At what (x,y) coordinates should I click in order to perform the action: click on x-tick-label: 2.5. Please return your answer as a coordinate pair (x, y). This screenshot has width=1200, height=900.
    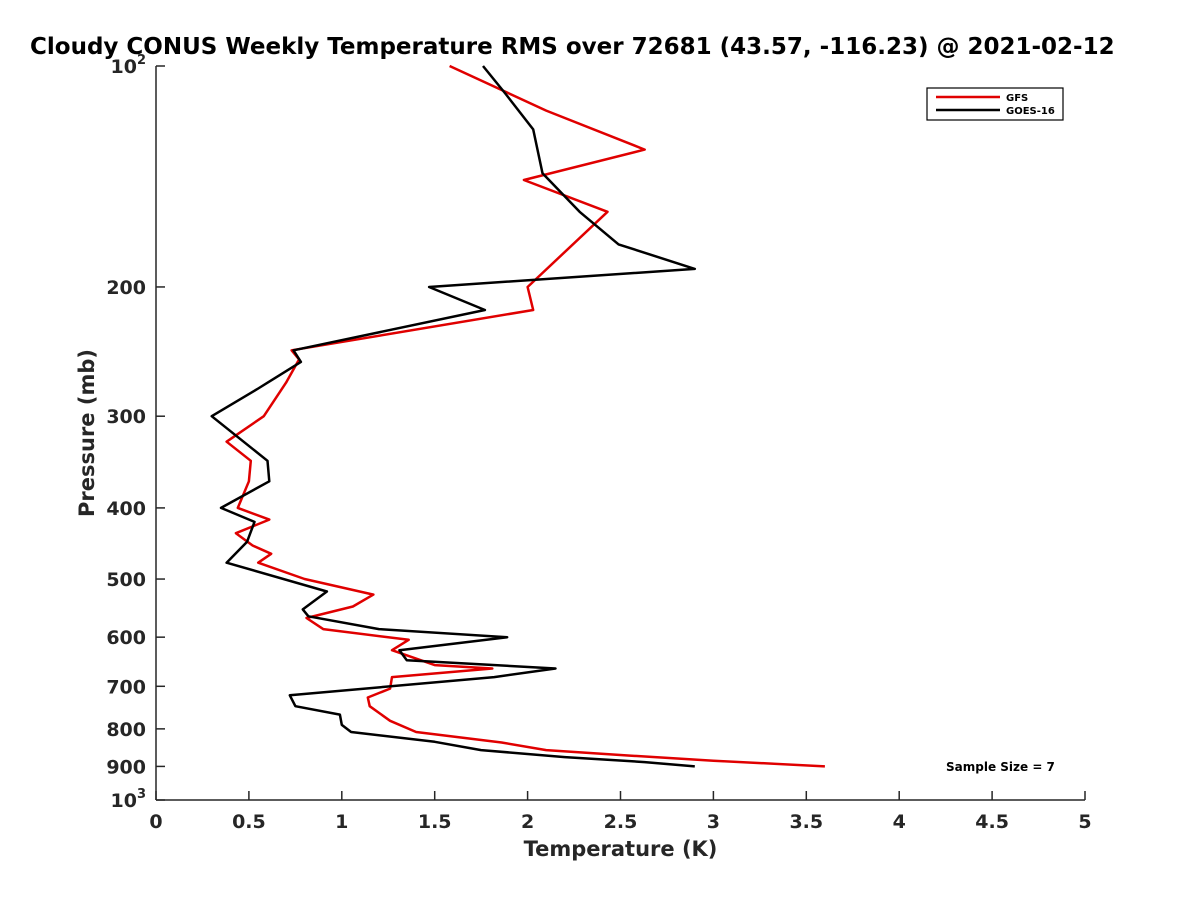
    Looking at the image, I should click on (621, 822).